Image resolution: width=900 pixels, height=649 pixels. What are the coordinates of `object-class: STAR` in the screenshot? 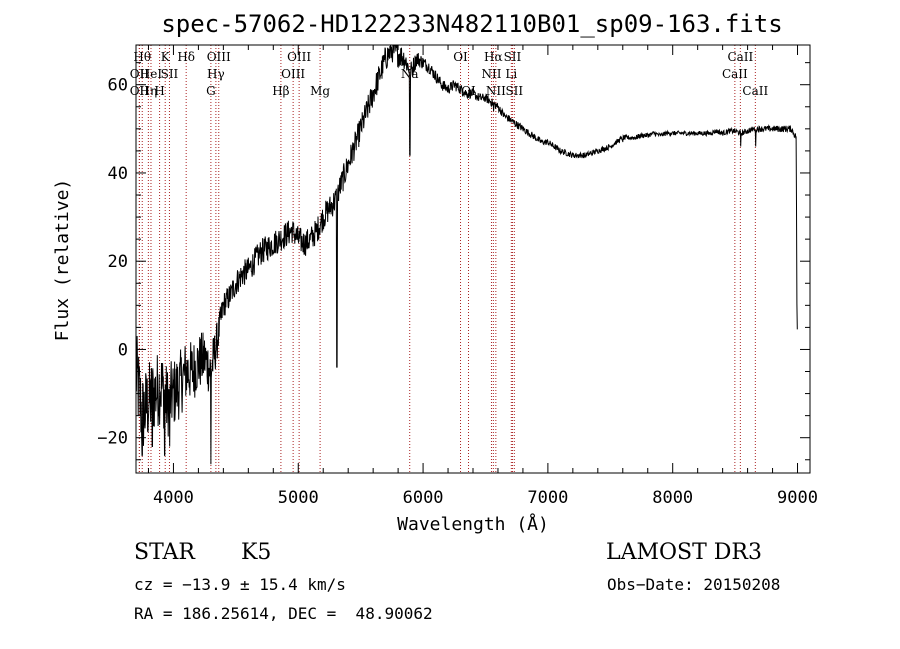 It's located at (164, 552).